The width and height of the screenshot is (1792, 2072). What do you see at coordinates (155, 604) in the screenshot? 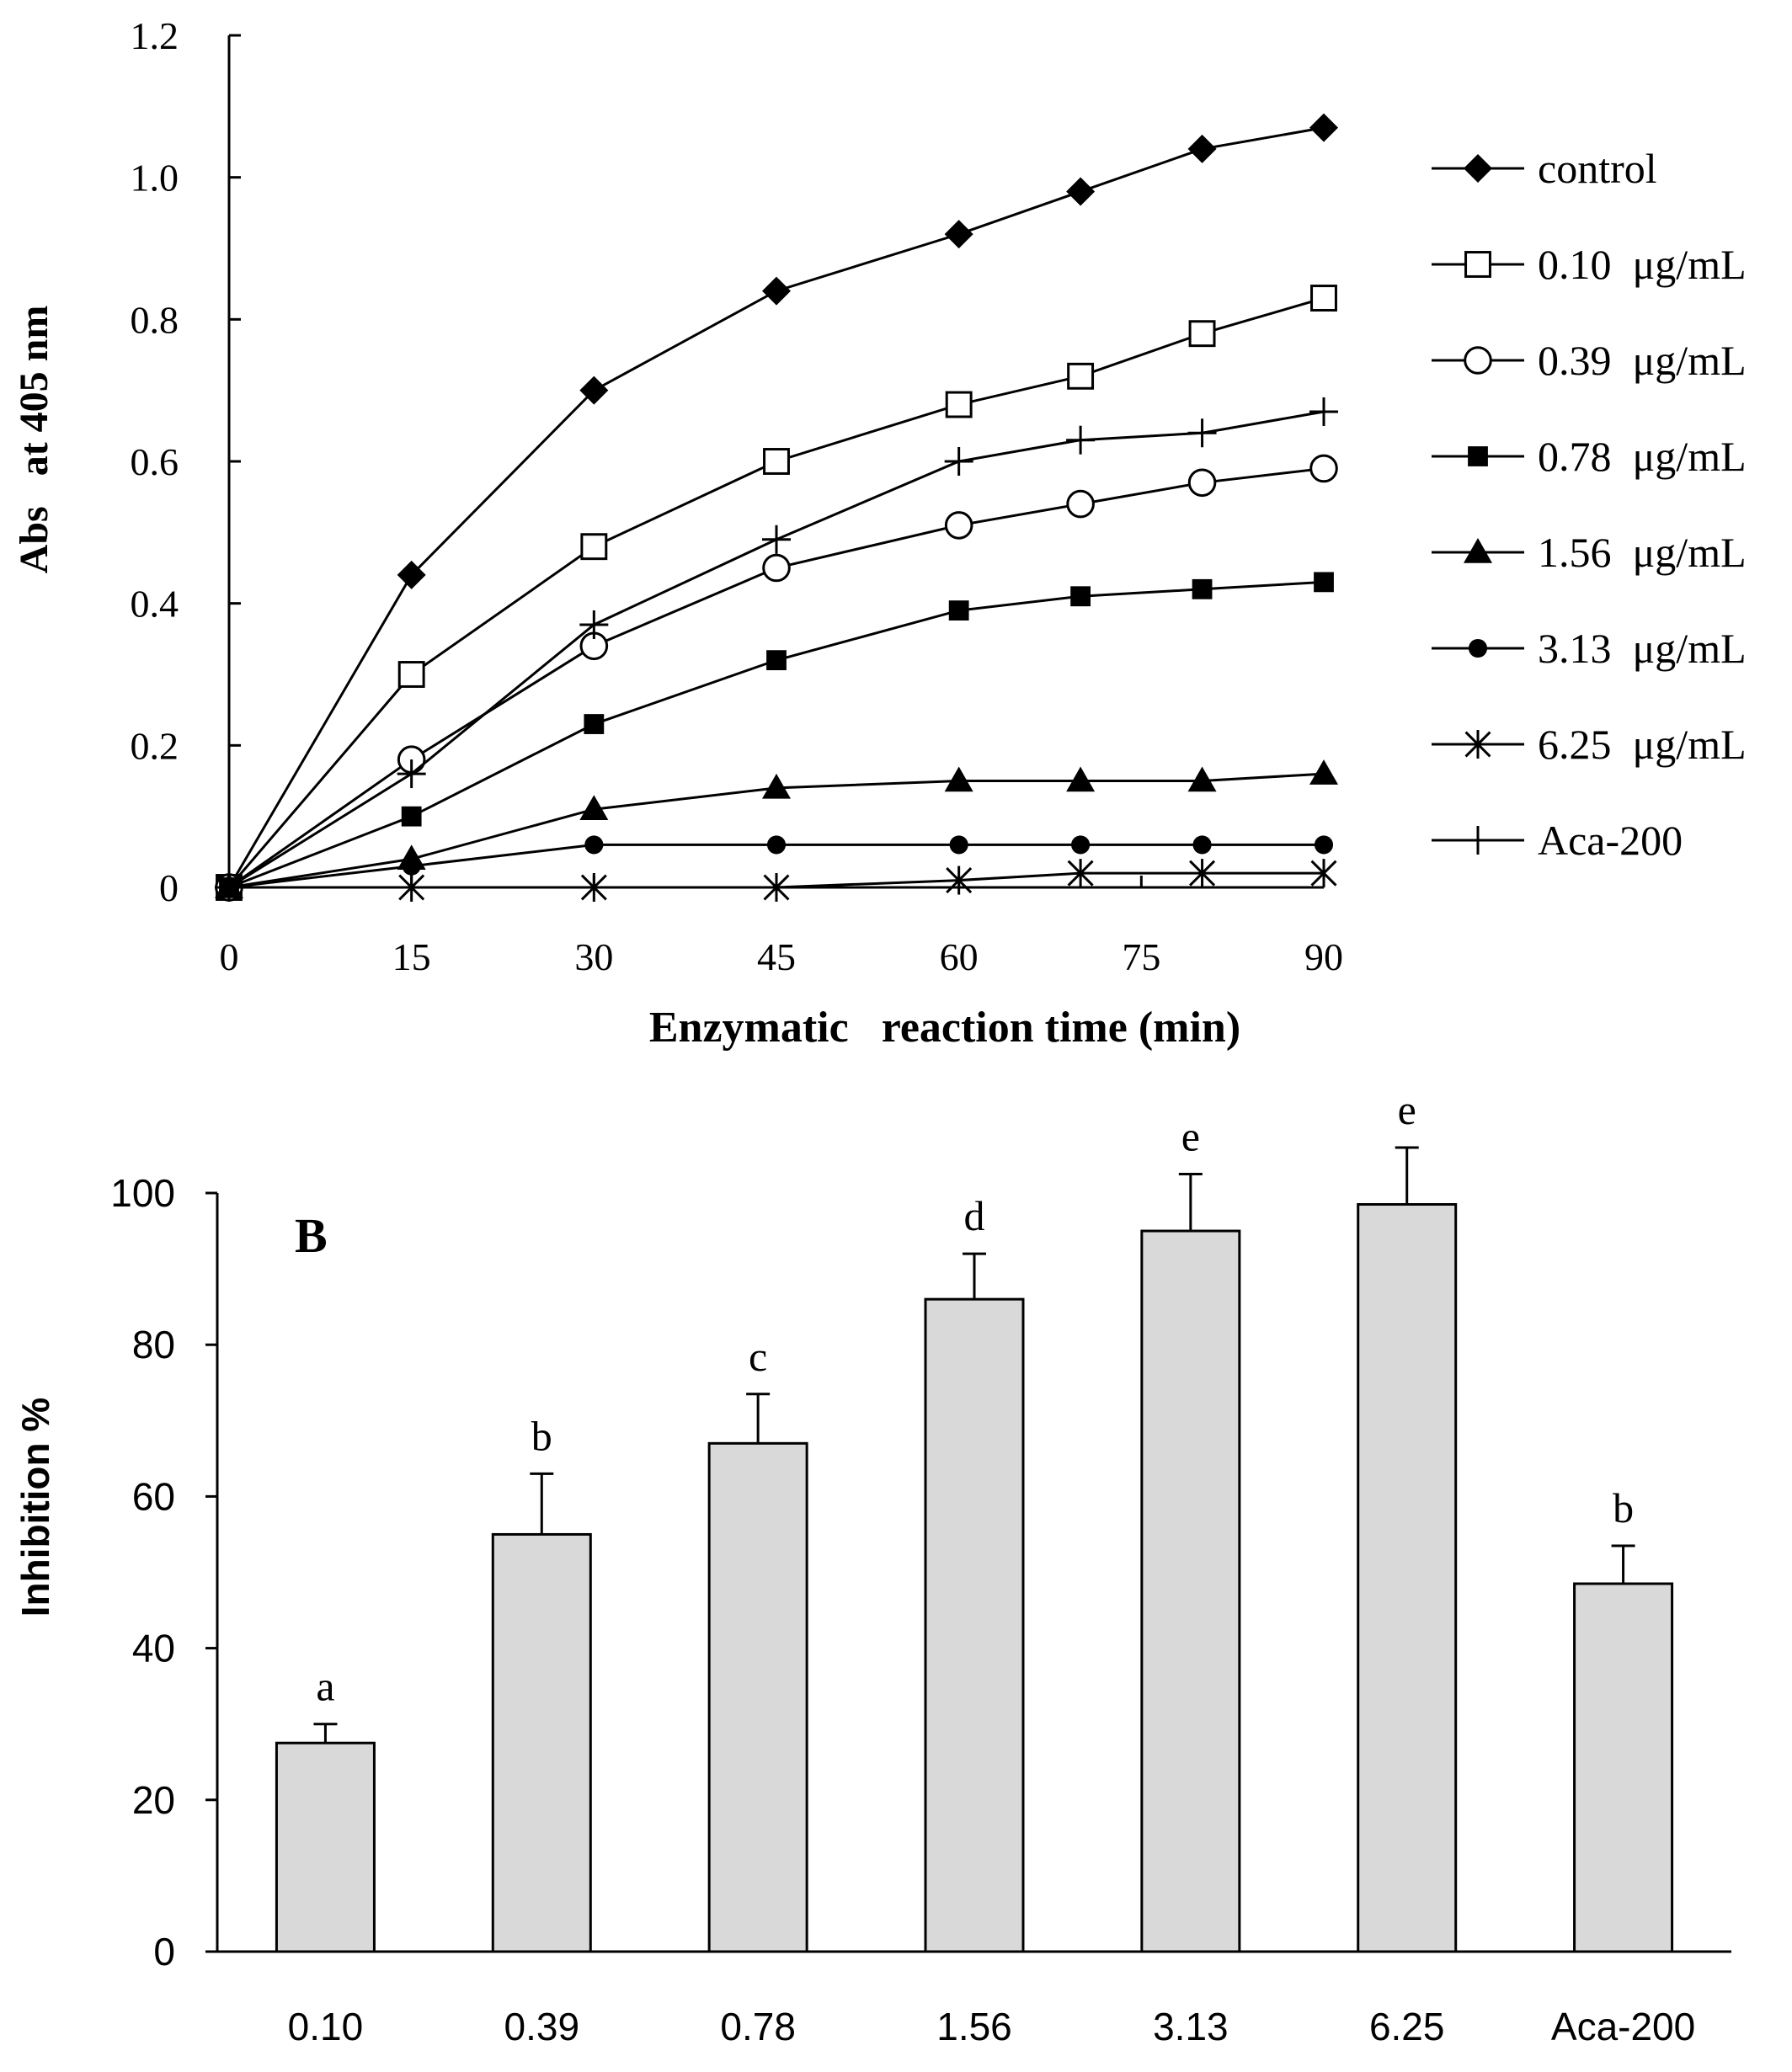
I see `panel-a-y-tick-label: 0.4` at bounding box center [155, 604].